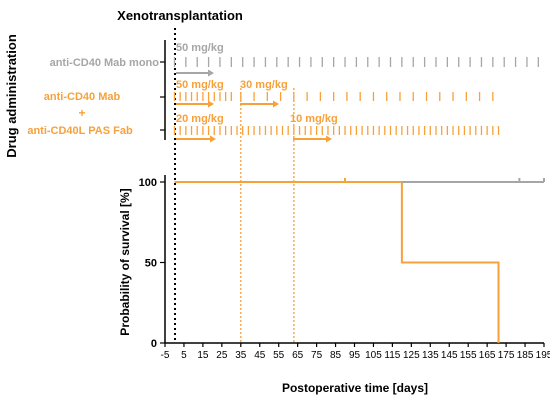 The width and height of the screenshot is (550, 403). I want to click on x-tick-label: 5, so click(184, 355).